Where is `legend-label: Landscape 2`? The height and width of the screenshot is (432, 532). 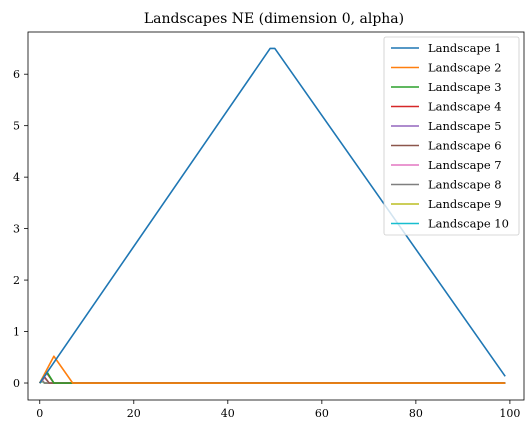 legend-label: Landscape 2 is located at coordinates (465, 68).